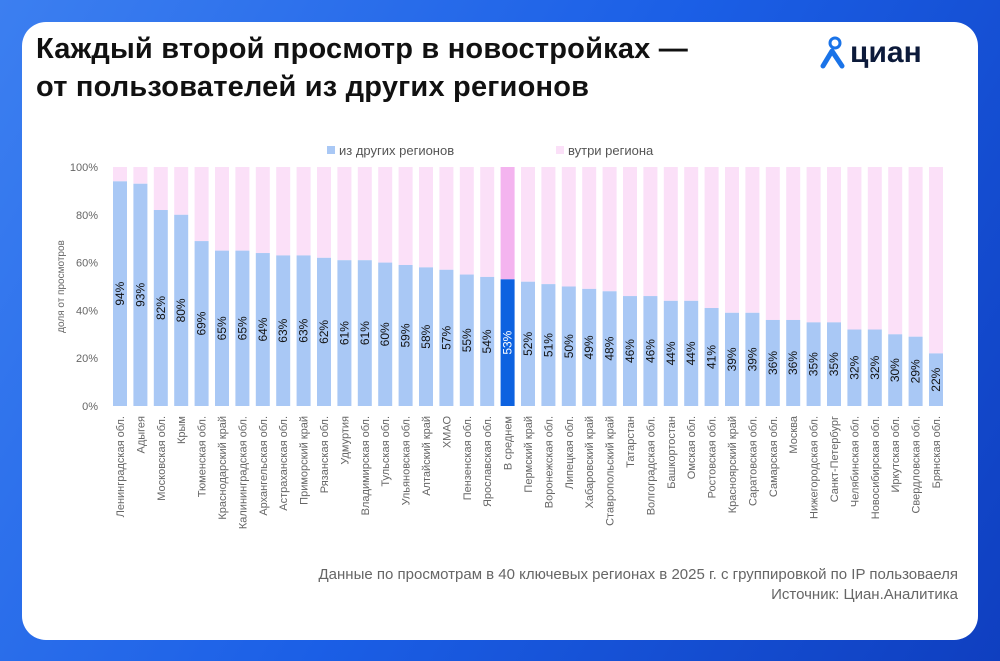  What do you see at coordinates (366, 465) in the screenshot?
I see `x-tick-label: Владимирская обл.` at bounding box center [366, 465].